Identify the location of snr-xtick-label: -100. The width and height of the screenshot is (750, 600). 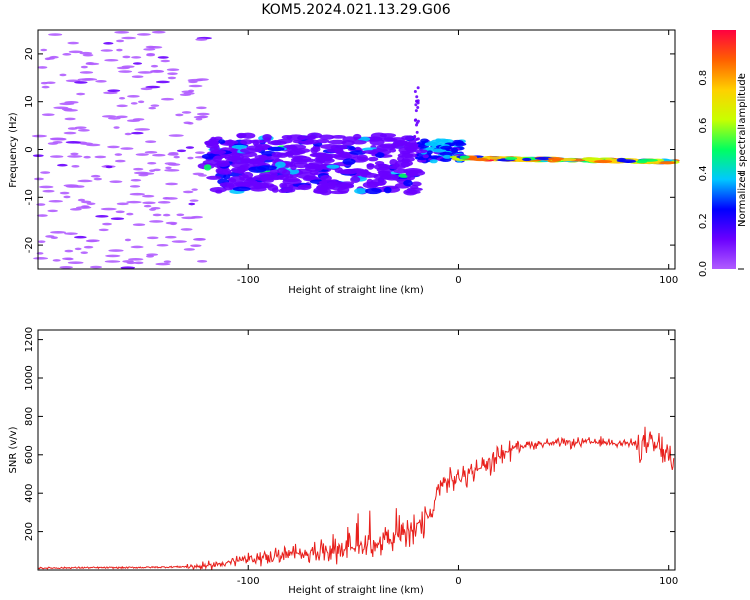
(248, 581).